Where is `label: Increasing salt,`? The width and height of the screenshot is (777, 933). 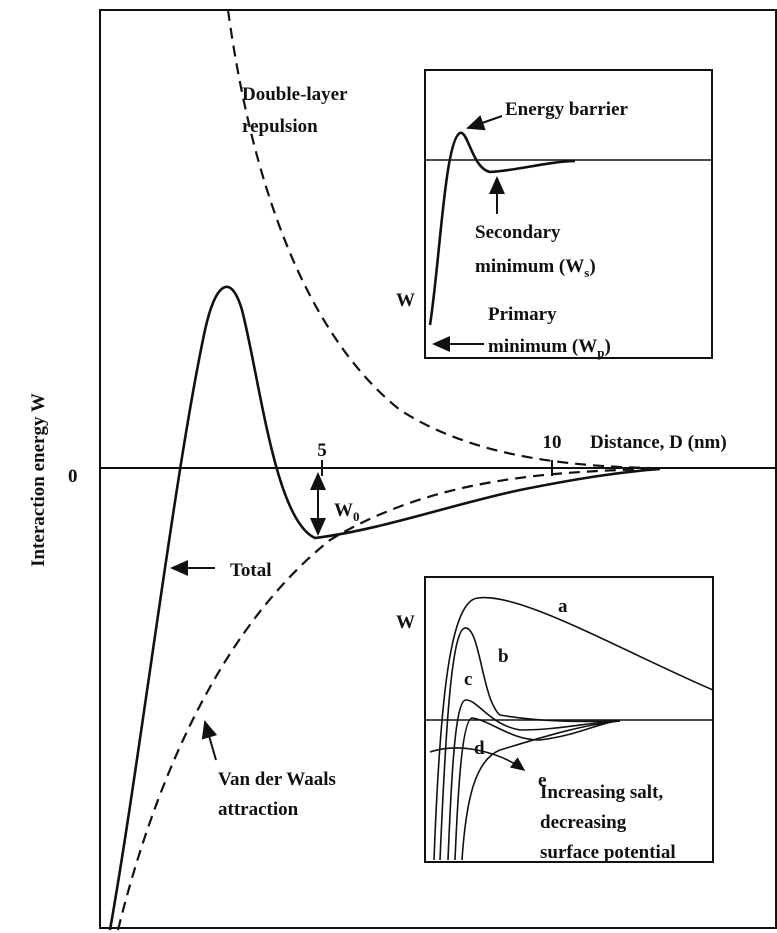
label: Increasing salt, is located at coordinates (601, 792).